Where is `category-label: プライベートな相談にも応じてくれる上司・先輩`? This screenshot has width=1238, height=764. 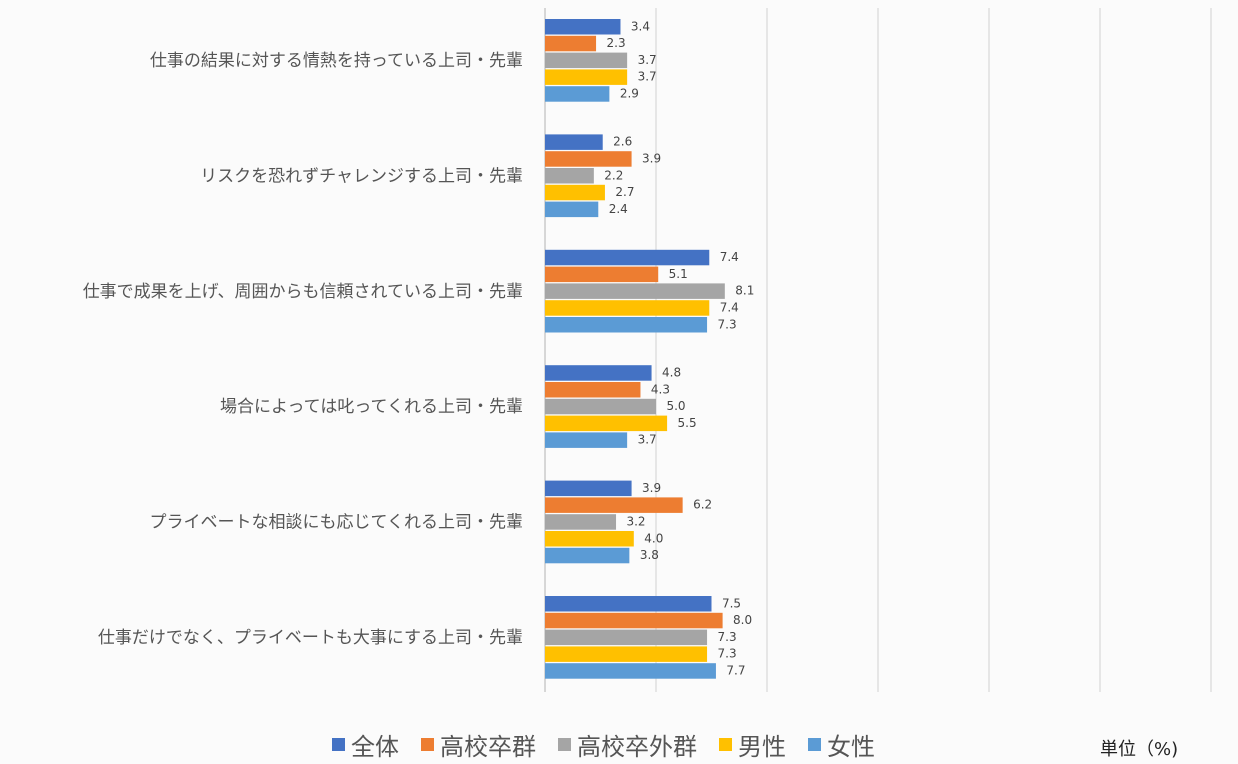 category-label: プライベートな相談にも応じてくれる上司・先輩 is located at coordinates (337, 523).